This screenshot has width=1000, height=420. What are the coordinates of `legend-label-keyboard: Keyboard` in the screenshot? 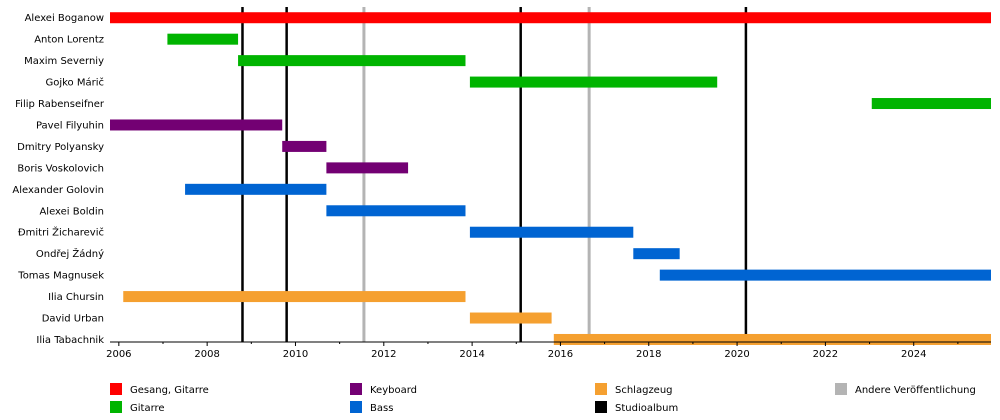 It's located at (393, 390).